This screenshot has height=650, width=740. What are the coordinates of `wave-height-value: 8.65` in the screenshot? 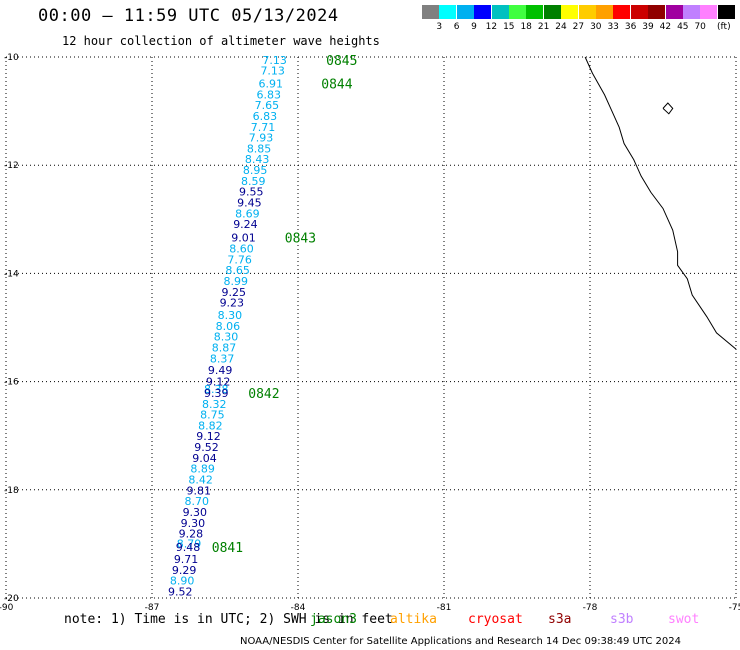 It's located at (237, 270).